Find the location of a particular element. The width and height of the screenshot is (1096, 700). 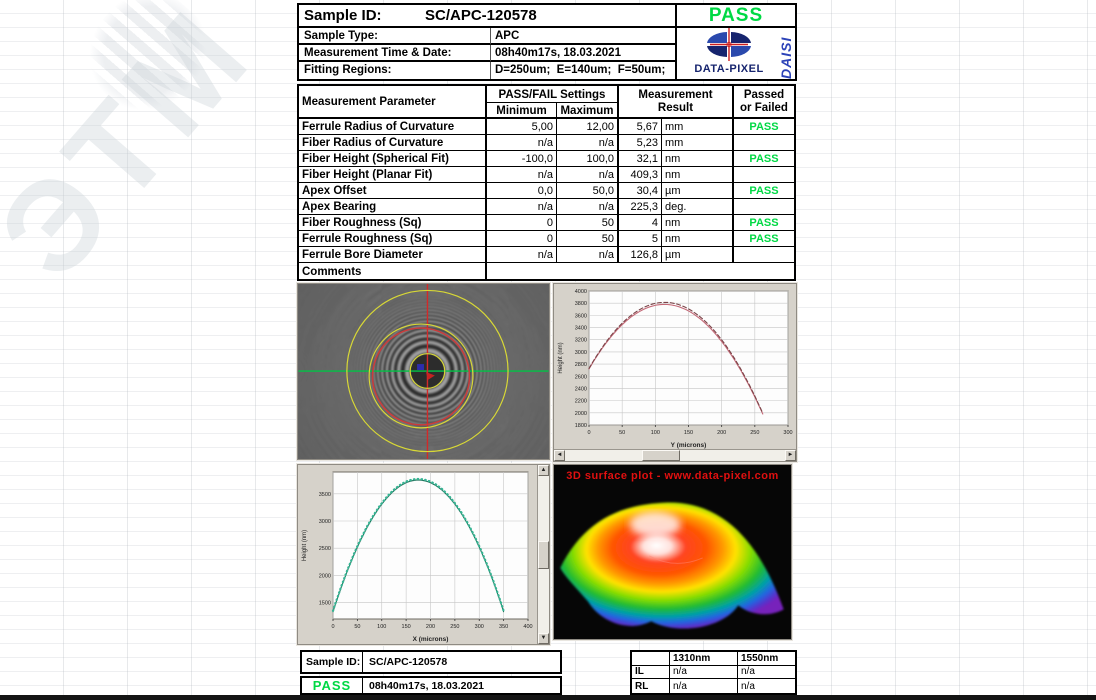

footer-pass-badge: PASS is located at coordinates (332, 685).